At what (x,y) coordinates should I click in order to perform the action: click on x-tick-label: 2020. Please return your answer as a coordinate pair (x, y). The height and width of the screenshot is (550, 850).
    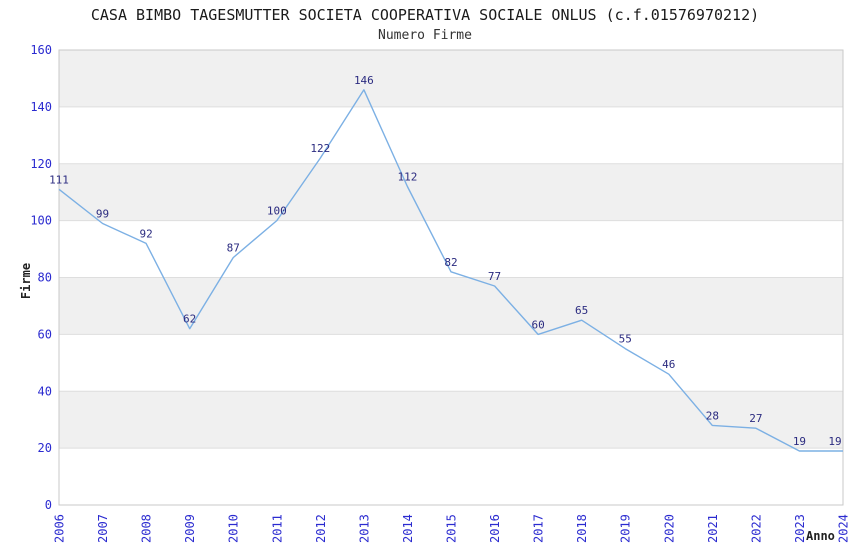
    Looking at the image, I should click on (669, 528).